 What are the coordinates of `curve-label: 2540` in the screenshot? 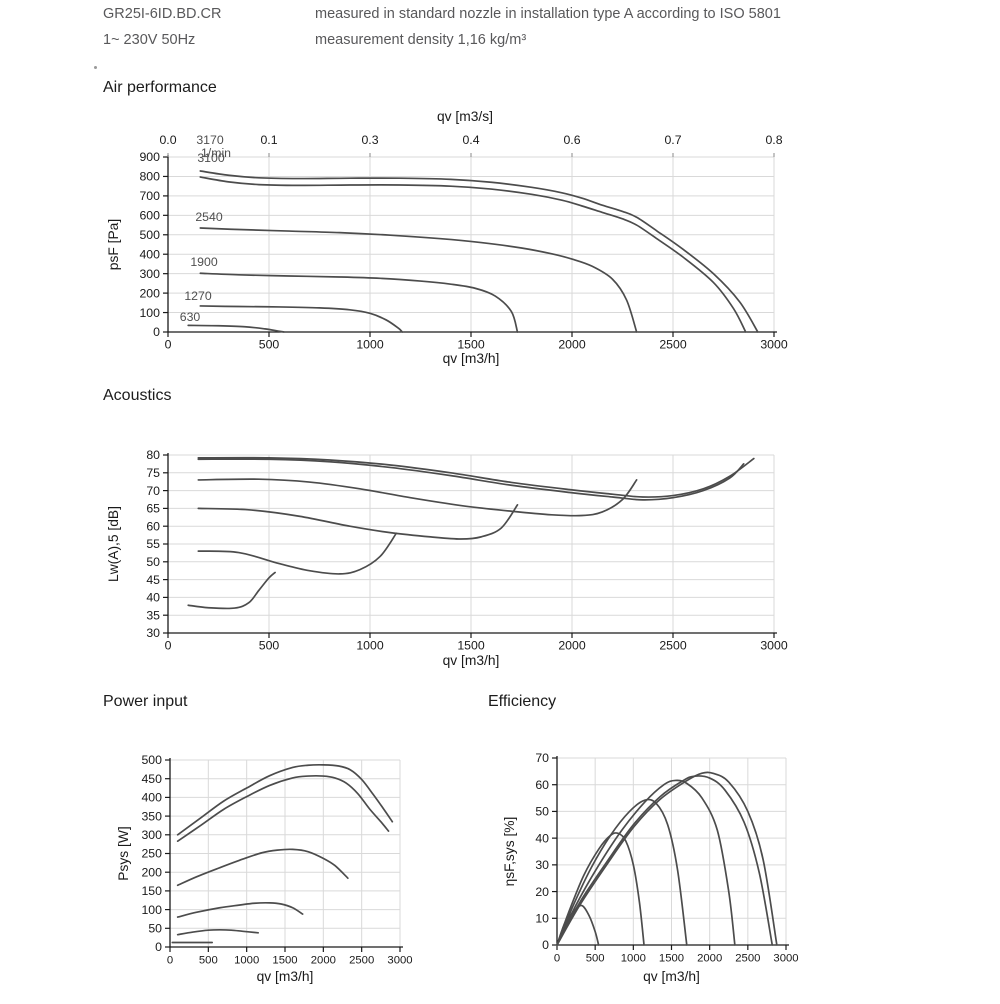 It's located at (209, 217).